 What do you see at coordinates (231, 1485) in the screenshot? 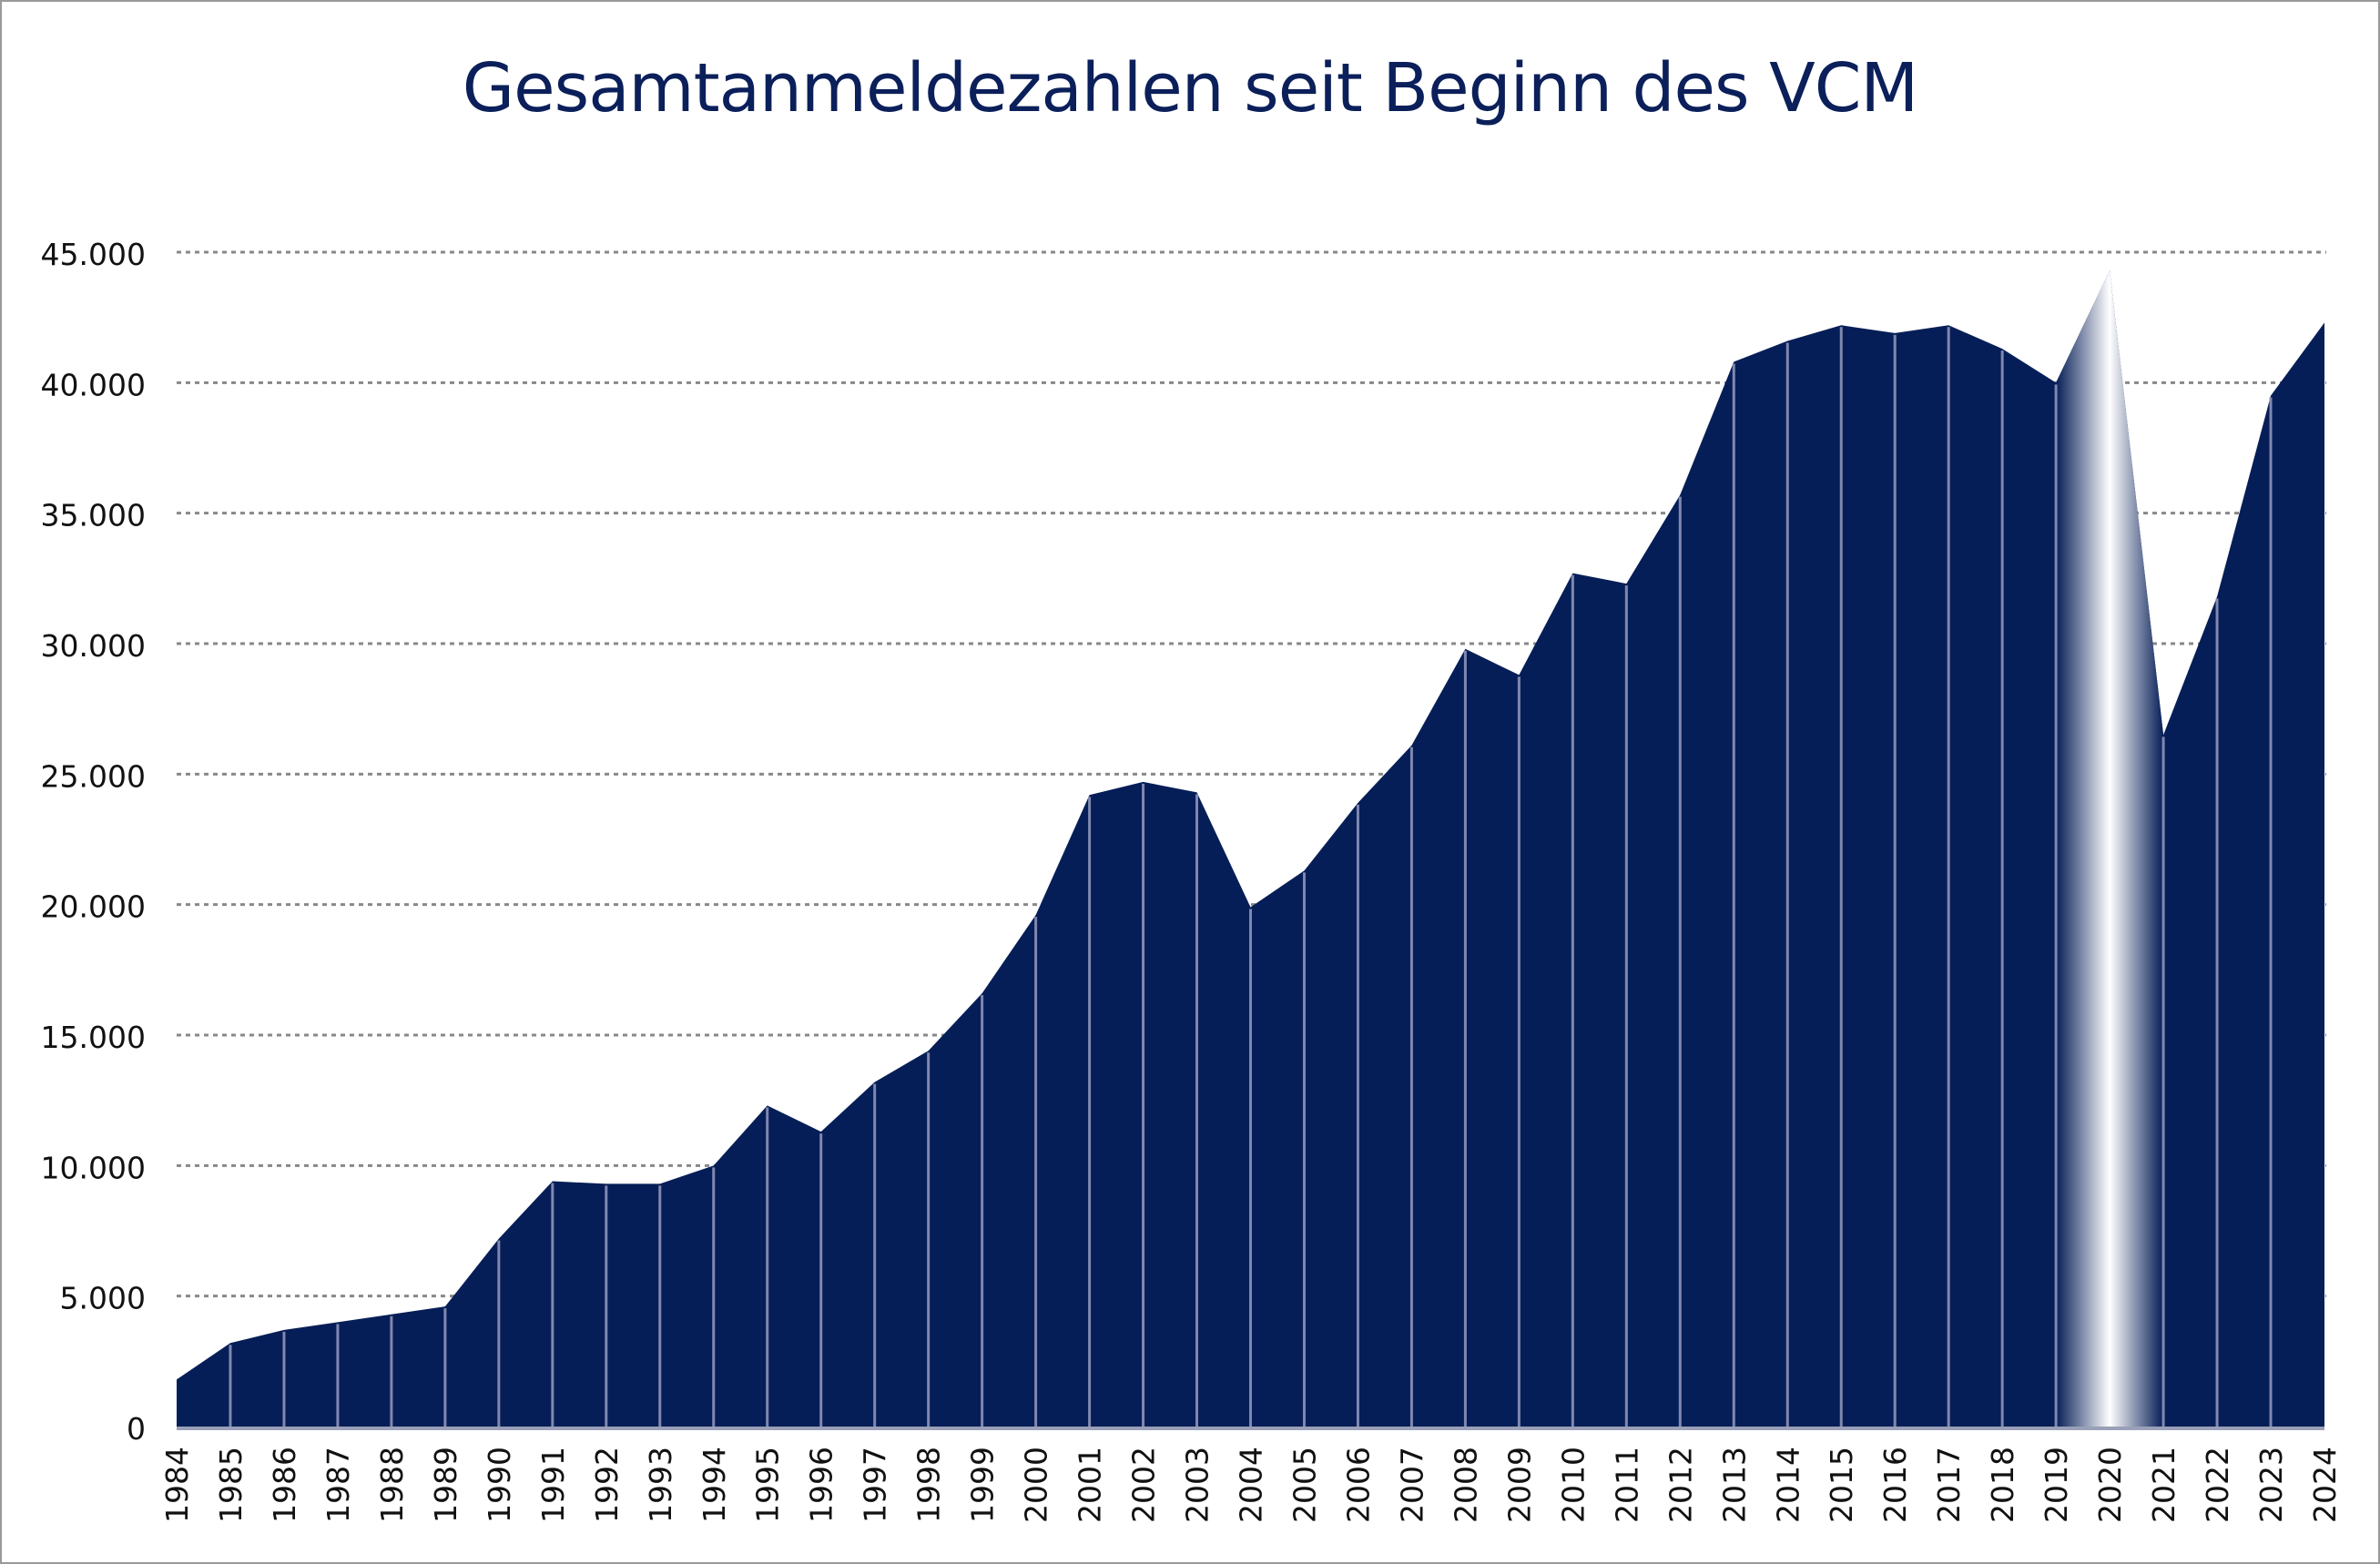
I see `x-tick-label: 1985` at bounding box center [231, 1485].